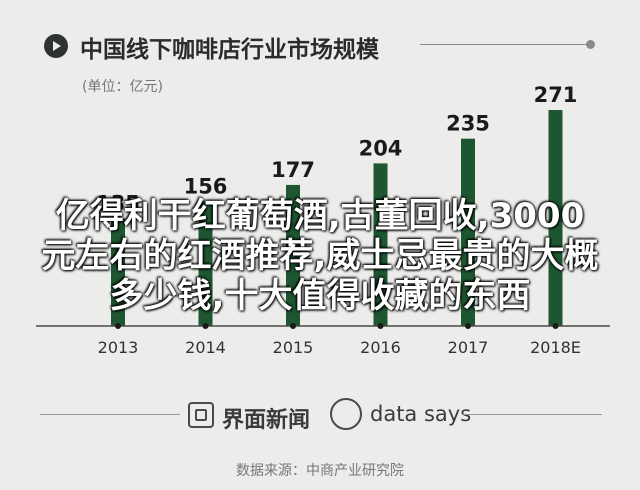  I want to click on category-label-2016: 2016, so click(380, 347).